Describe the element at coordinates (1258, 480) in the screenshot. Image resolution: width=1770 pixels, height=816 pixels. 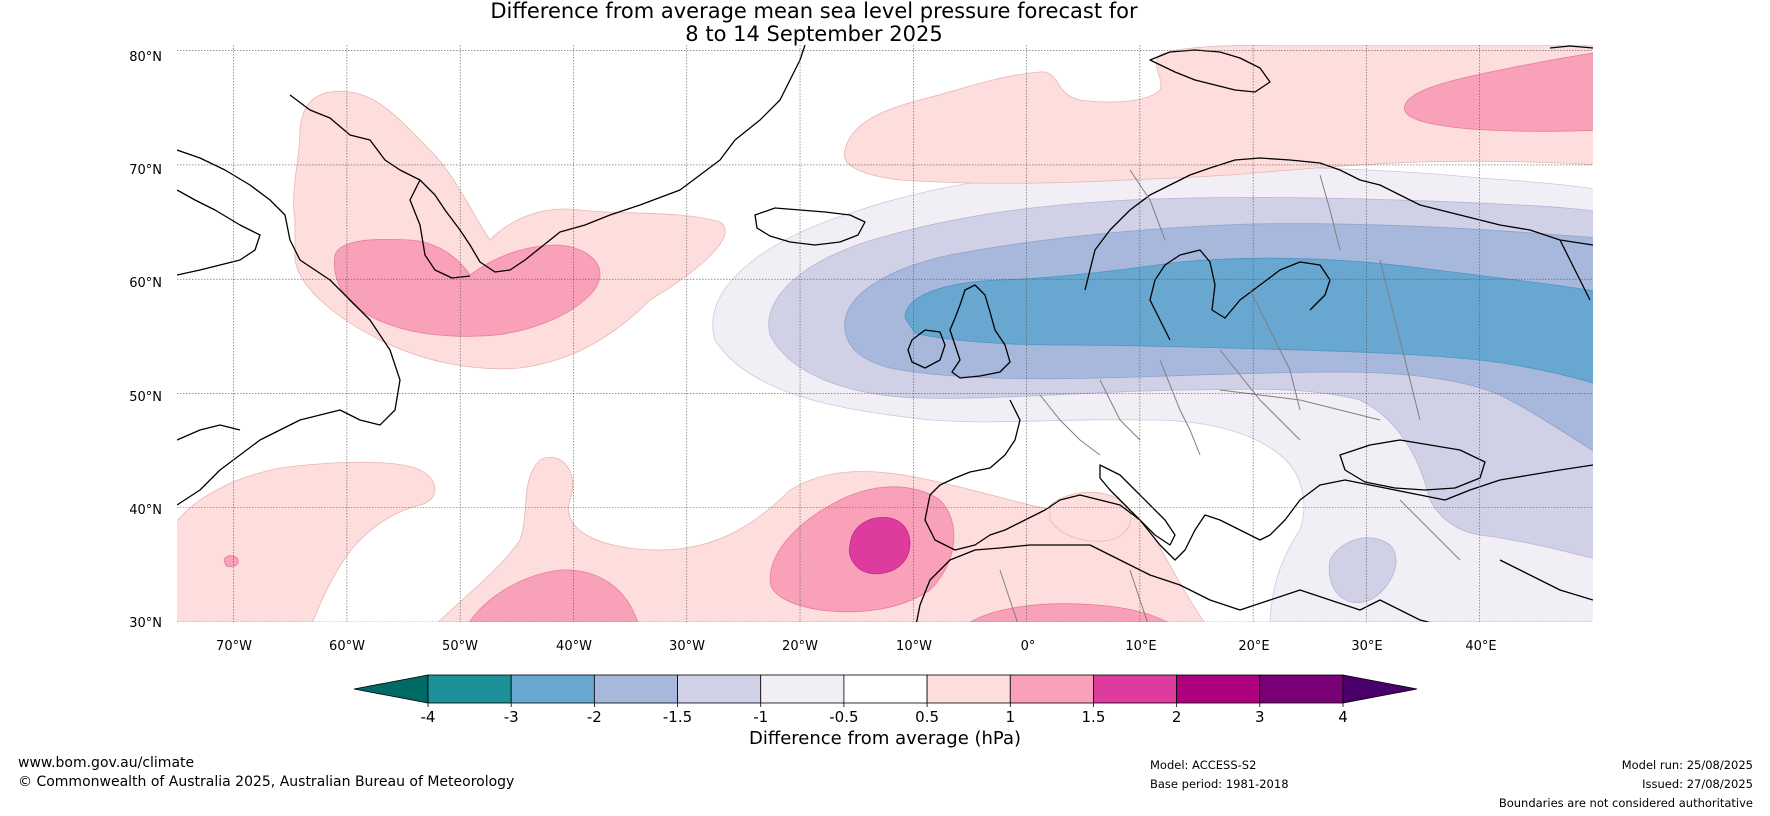
I see `coastline-europe` at that location.